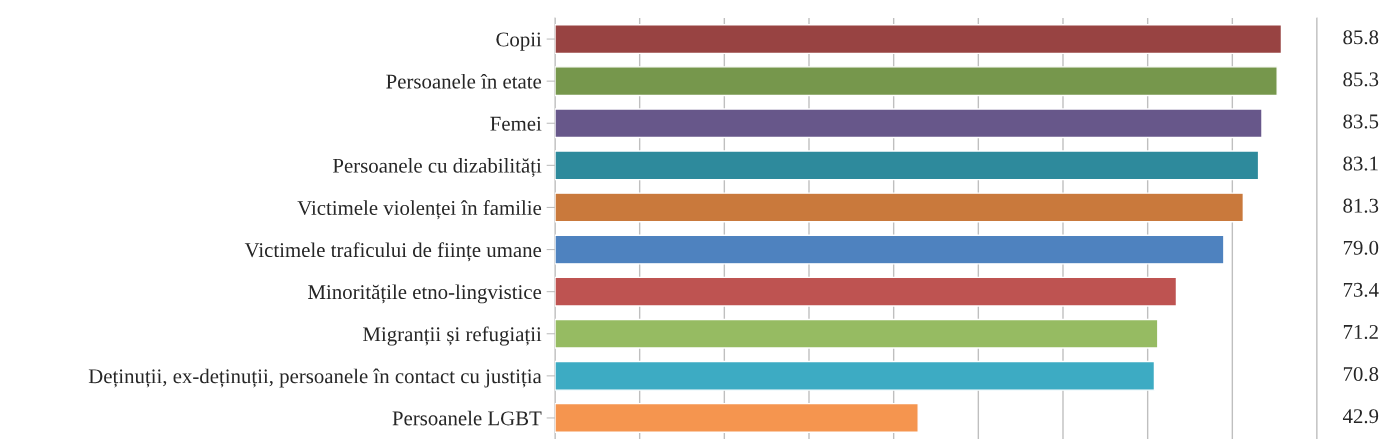 Image resolution: width=1397 pixels, height=439 pixels. What do you see at coordinates (467, 418) in the screenshot?
I see `y-tick-label: Persoanele LGBT` at bounding box center [467, 418].